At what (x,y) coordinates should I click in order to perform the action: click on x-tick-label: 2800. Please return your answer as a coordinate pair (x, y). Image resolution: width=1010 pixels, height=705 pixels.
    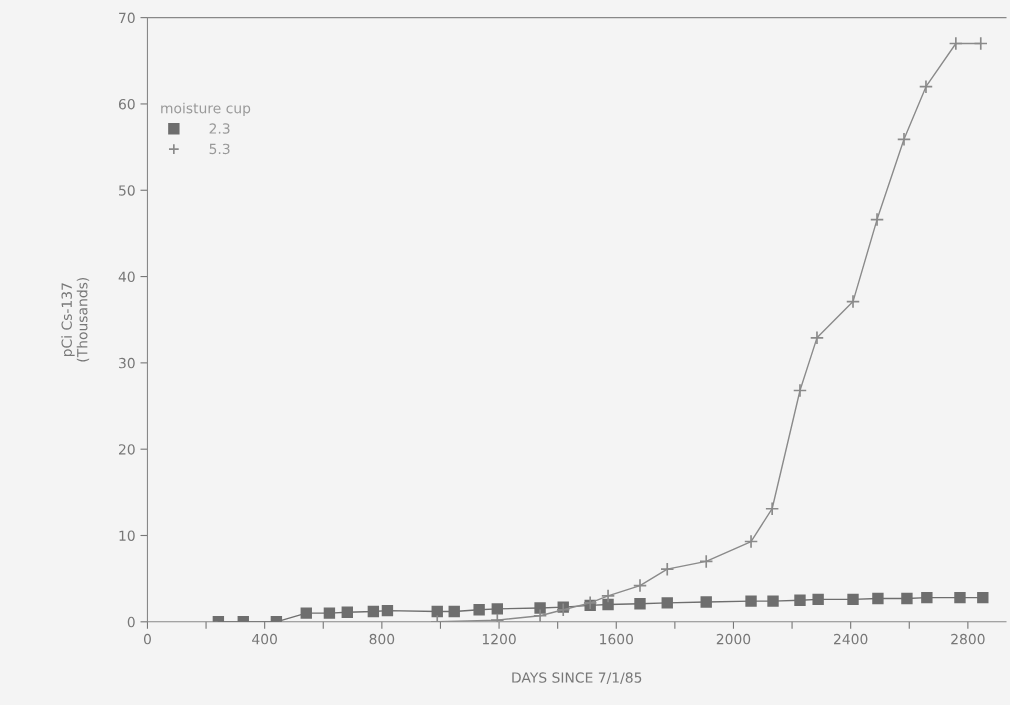
    Looking at the image, I should click on (968, 639).